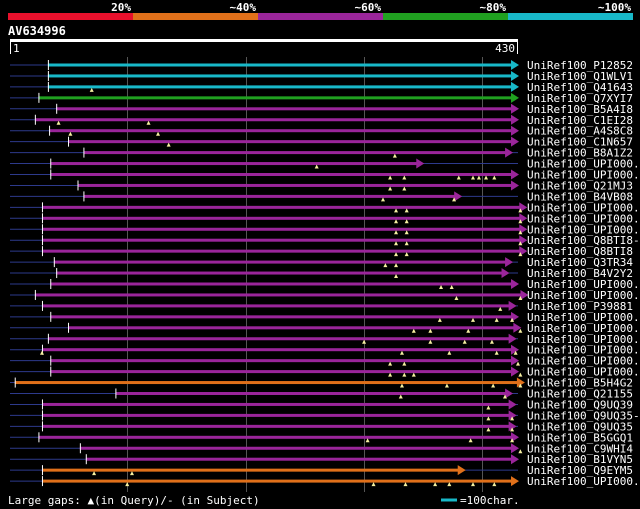 The image size is (640, 509). Describe the element at coordinates (321, 185) in the screenshot. I see `hit-row: UniRef100_Q21MJ3` at that location.